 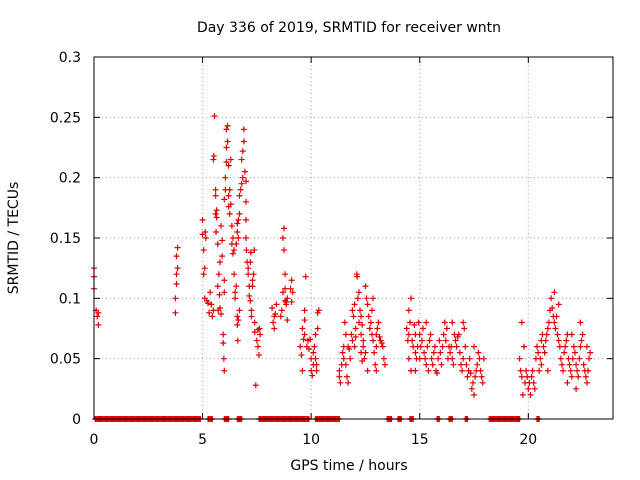 I want to click on x-tick-label: 10, so click(x=311, y=440).